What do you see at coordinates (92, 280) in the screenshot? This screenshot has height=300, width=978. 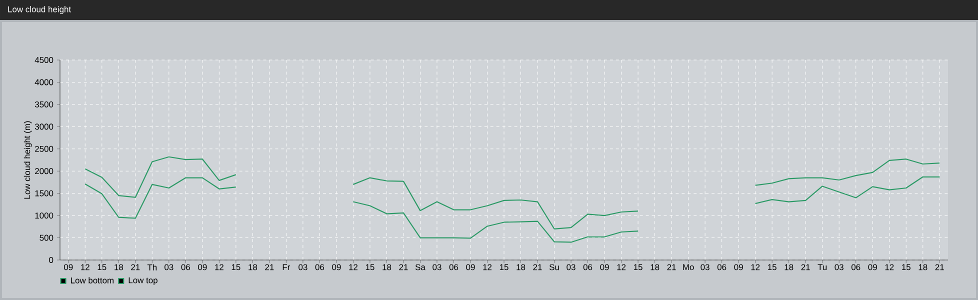 I see `legend-label: Low bottom` at bounding box center [92, 280].